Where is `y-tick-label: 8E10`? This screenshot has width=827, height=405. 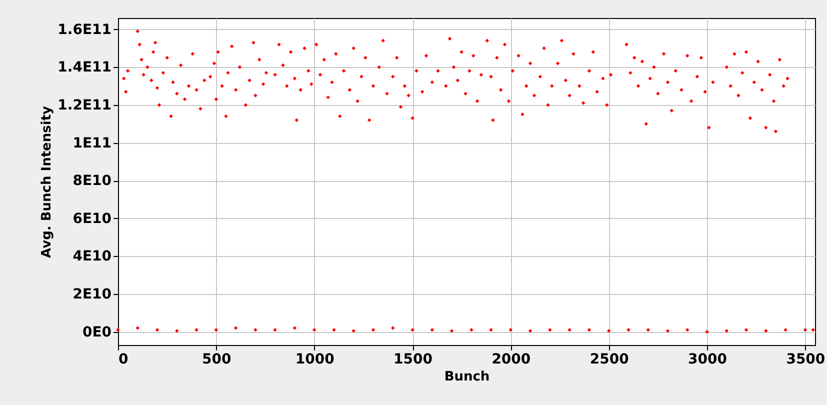 y-tick-label: 8E10 is located at coordinates (92, 181).